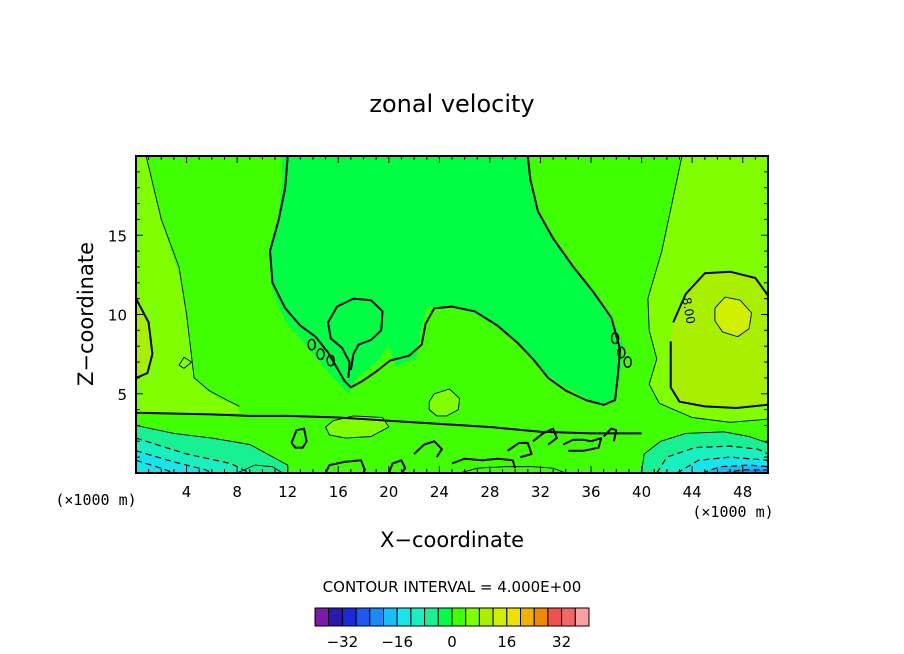 This screenshot has width=904, height=654. I want to click on contour-value-label: 8.00, so click(688, 310).